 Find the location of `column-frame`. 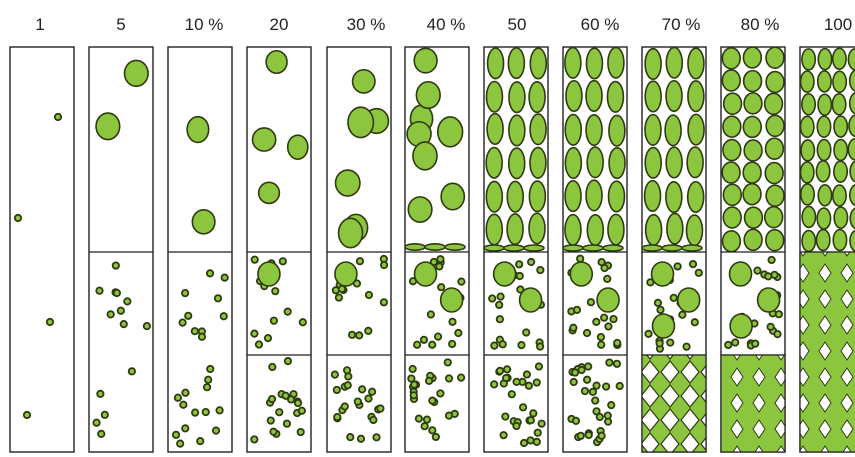

column-frame is located at coordinates (200, 249).